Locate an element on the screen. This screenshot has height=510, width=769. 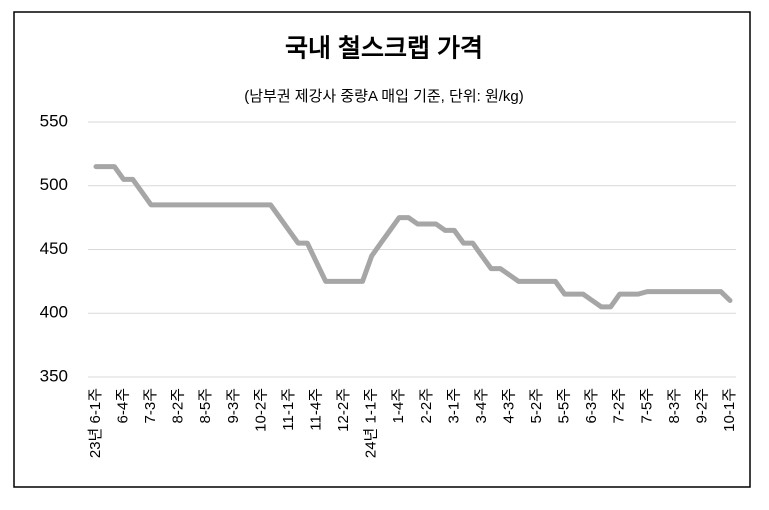
x-tick-label: 6-4주 is located at coordinates (123, 405).